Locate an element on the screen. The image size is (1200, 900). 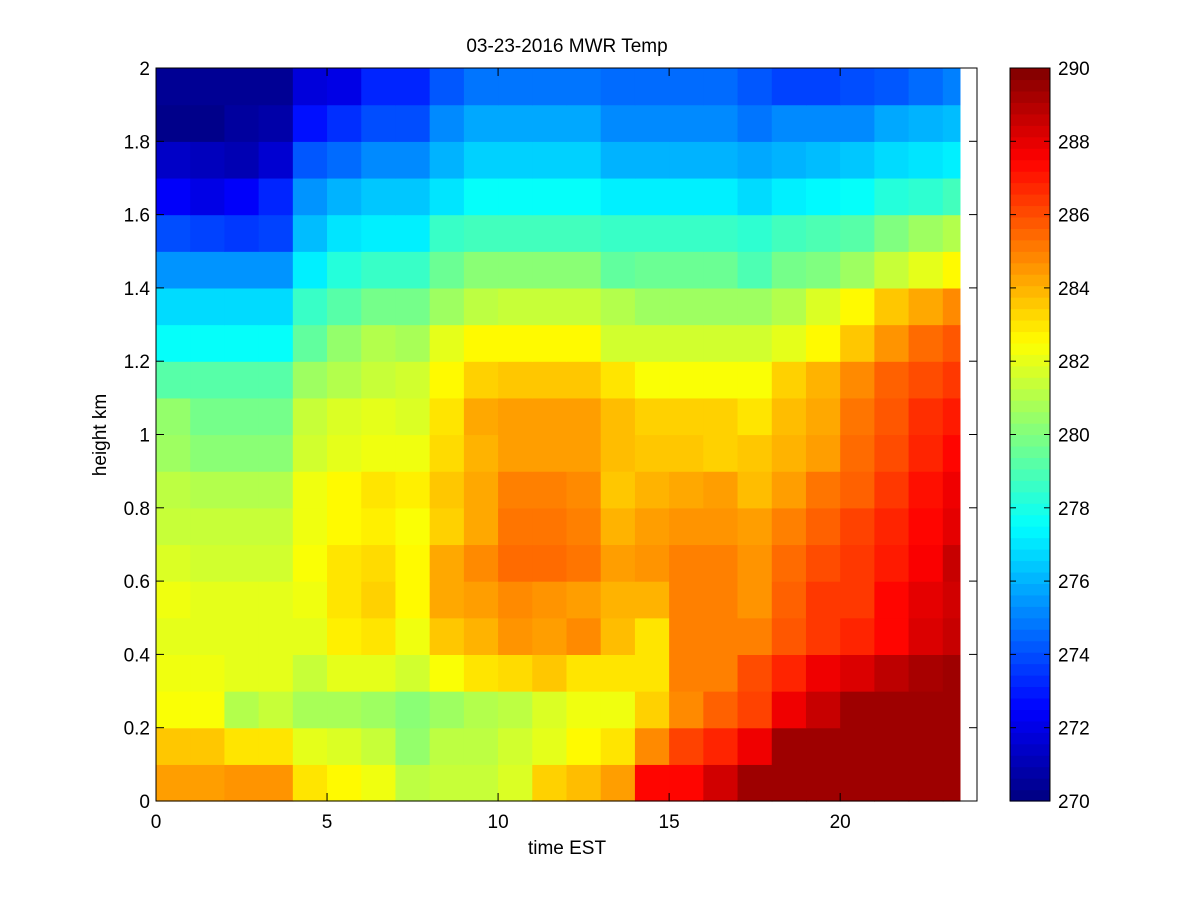
x-axis-label: time EST is located at coordinates (567, 848).